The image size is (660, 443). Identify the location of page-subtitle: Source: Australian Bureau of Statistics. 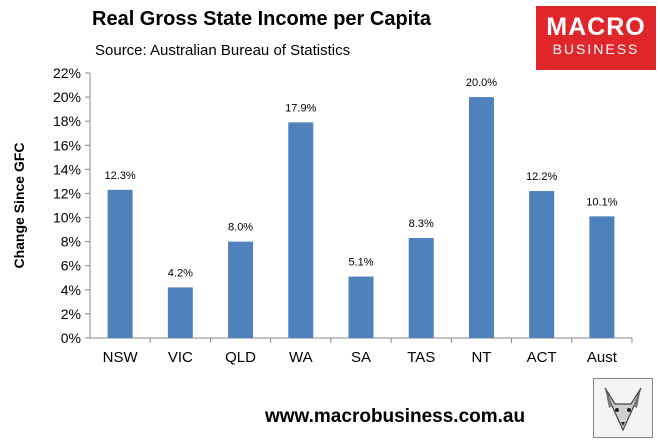
(223, 50).